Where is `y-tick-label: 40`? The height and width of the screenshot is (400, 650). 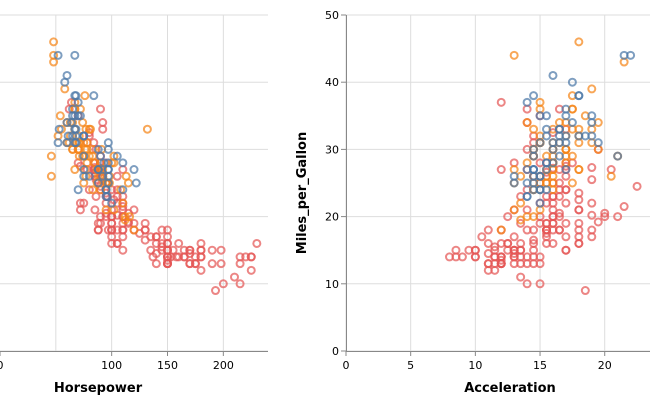
y-tick-label: 40 is located at coordinates (332, 82).